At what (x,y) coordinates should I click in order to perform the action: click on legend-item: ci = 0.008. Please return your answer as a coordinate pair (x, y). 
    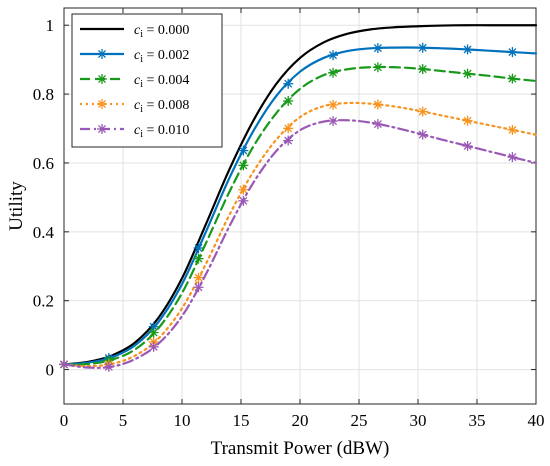
    Looking at the image, I should click on (134, 106).